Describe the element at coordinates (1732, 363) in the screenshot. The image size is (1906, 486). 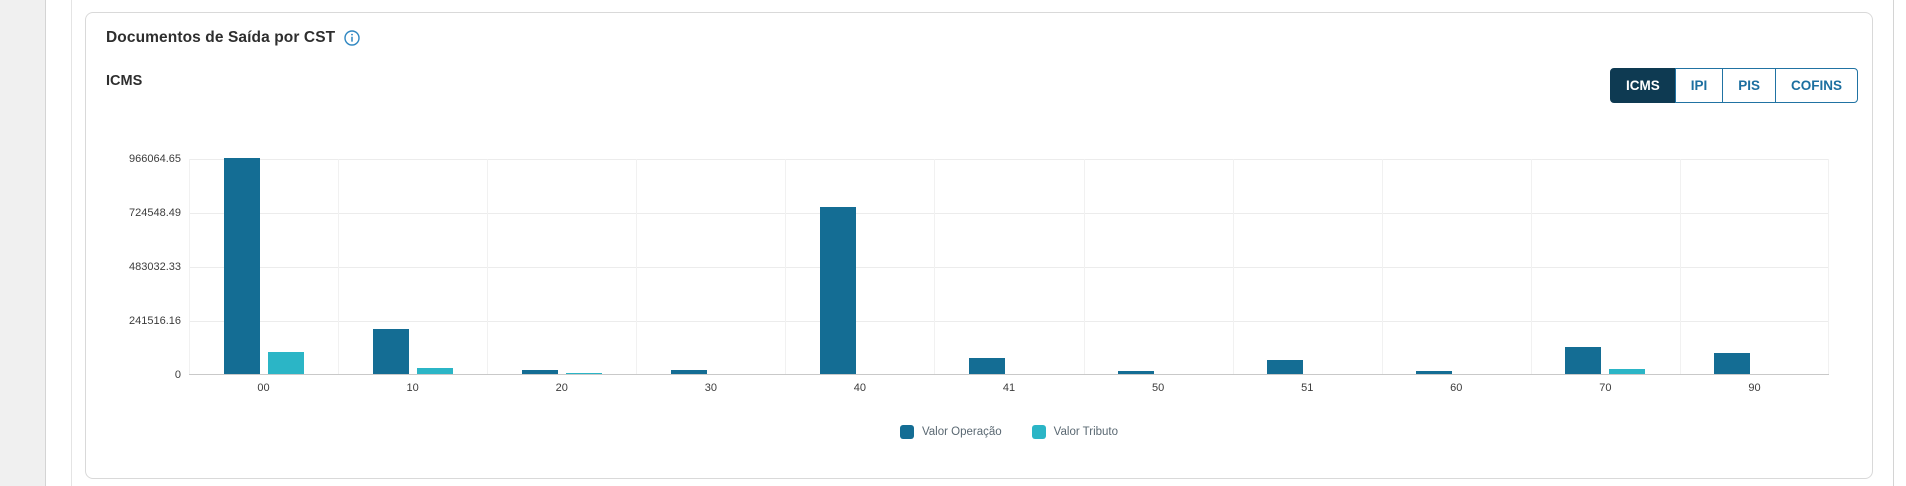
I see `bar-90-valor-operação` at that location.